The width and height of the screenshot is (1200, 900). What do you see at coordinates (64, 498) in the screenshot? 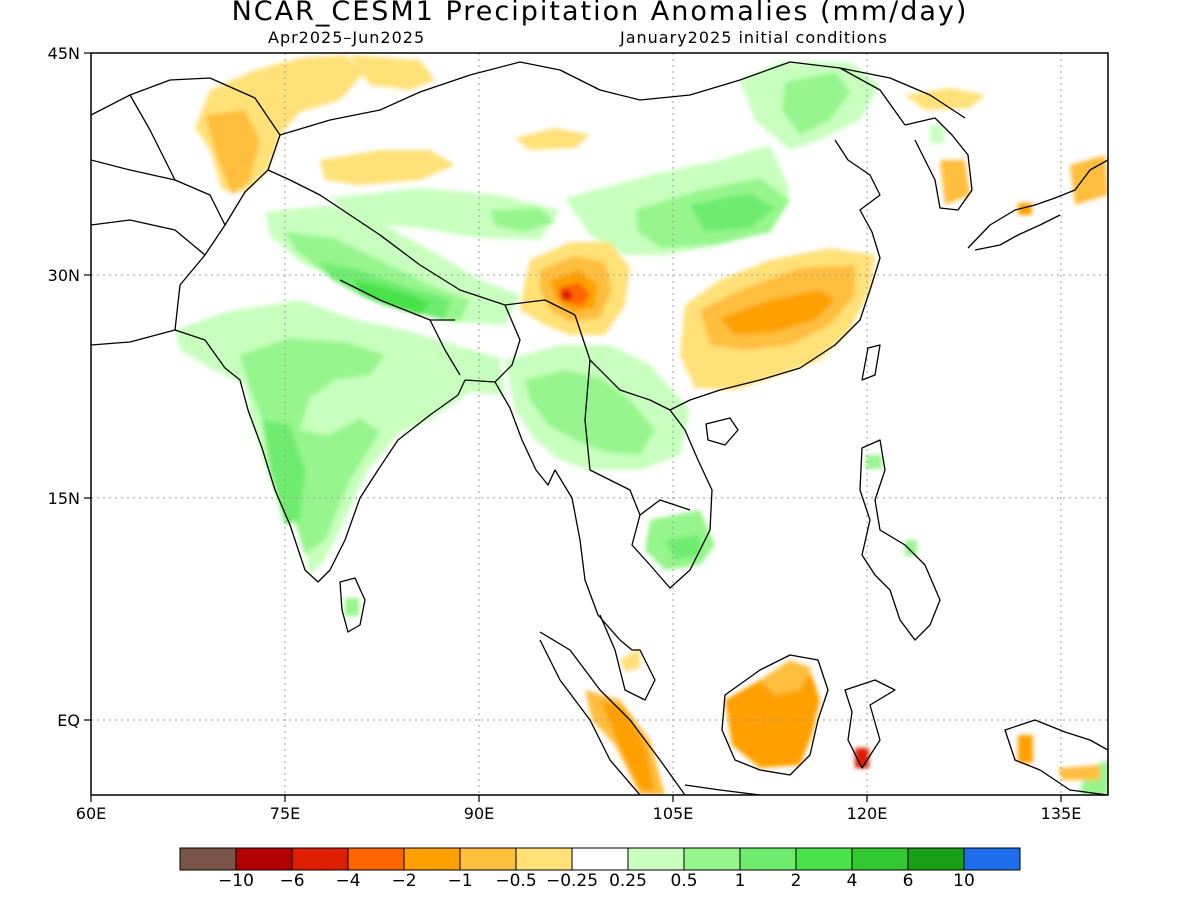
I see `lat-label-15n: 15N` at bounding box center [64, 498].